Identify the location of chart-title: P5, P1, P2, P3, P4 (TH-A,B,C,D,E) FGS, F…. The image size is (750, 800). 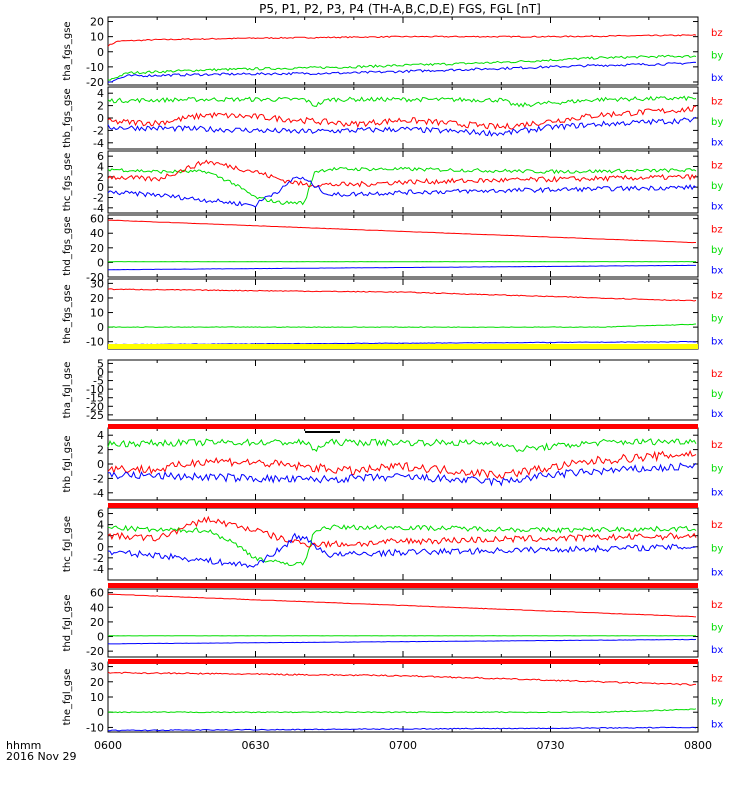
(400, 9).